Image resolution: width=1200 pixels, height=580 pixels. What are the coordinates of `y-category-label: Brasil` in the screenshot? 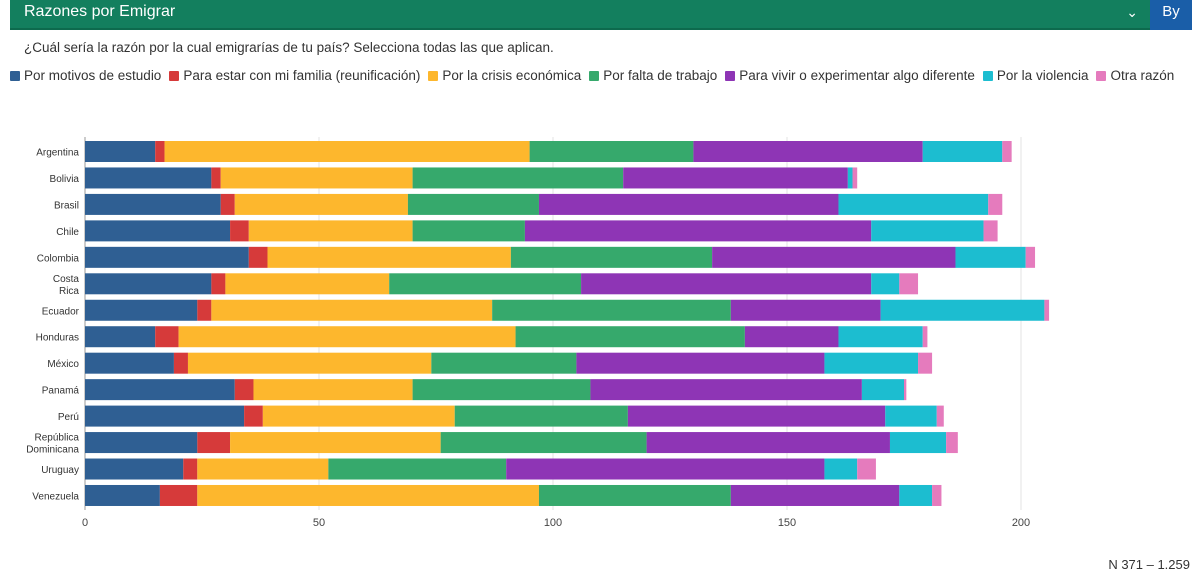 It's located at (66, 205).